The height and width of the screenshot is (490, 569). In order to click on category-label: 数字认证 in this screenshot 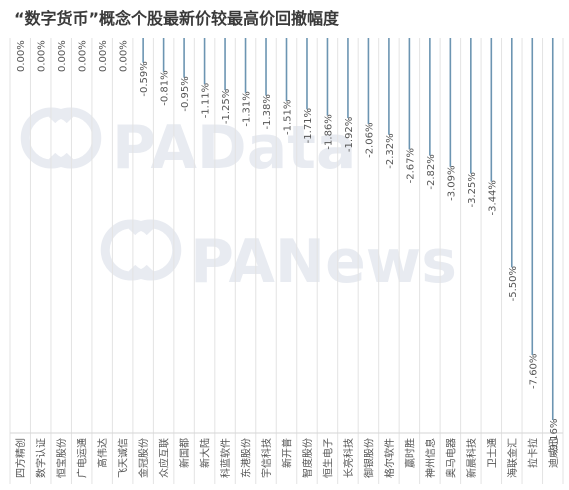, I will do `click(41, 458)`.